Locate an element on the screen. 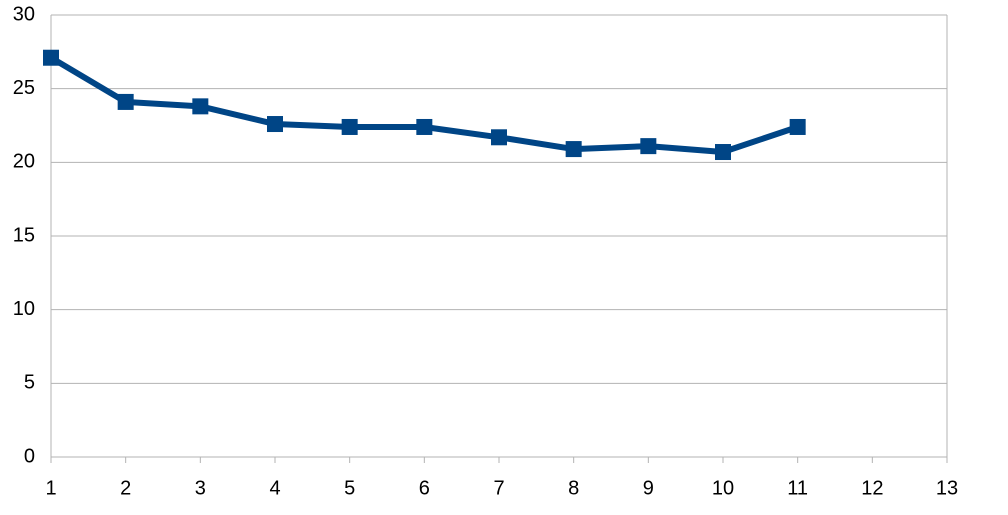  x-tick-label: 6 is located at coordinates (424, 488).